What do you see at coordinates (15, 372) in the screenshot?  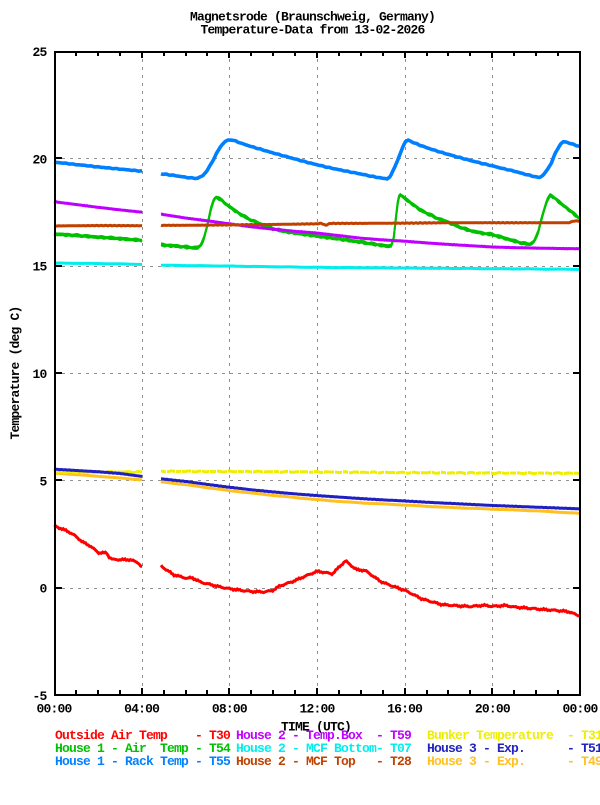 I see `svg-text: Temperature (deg C)` at bounding box center [15, 372].